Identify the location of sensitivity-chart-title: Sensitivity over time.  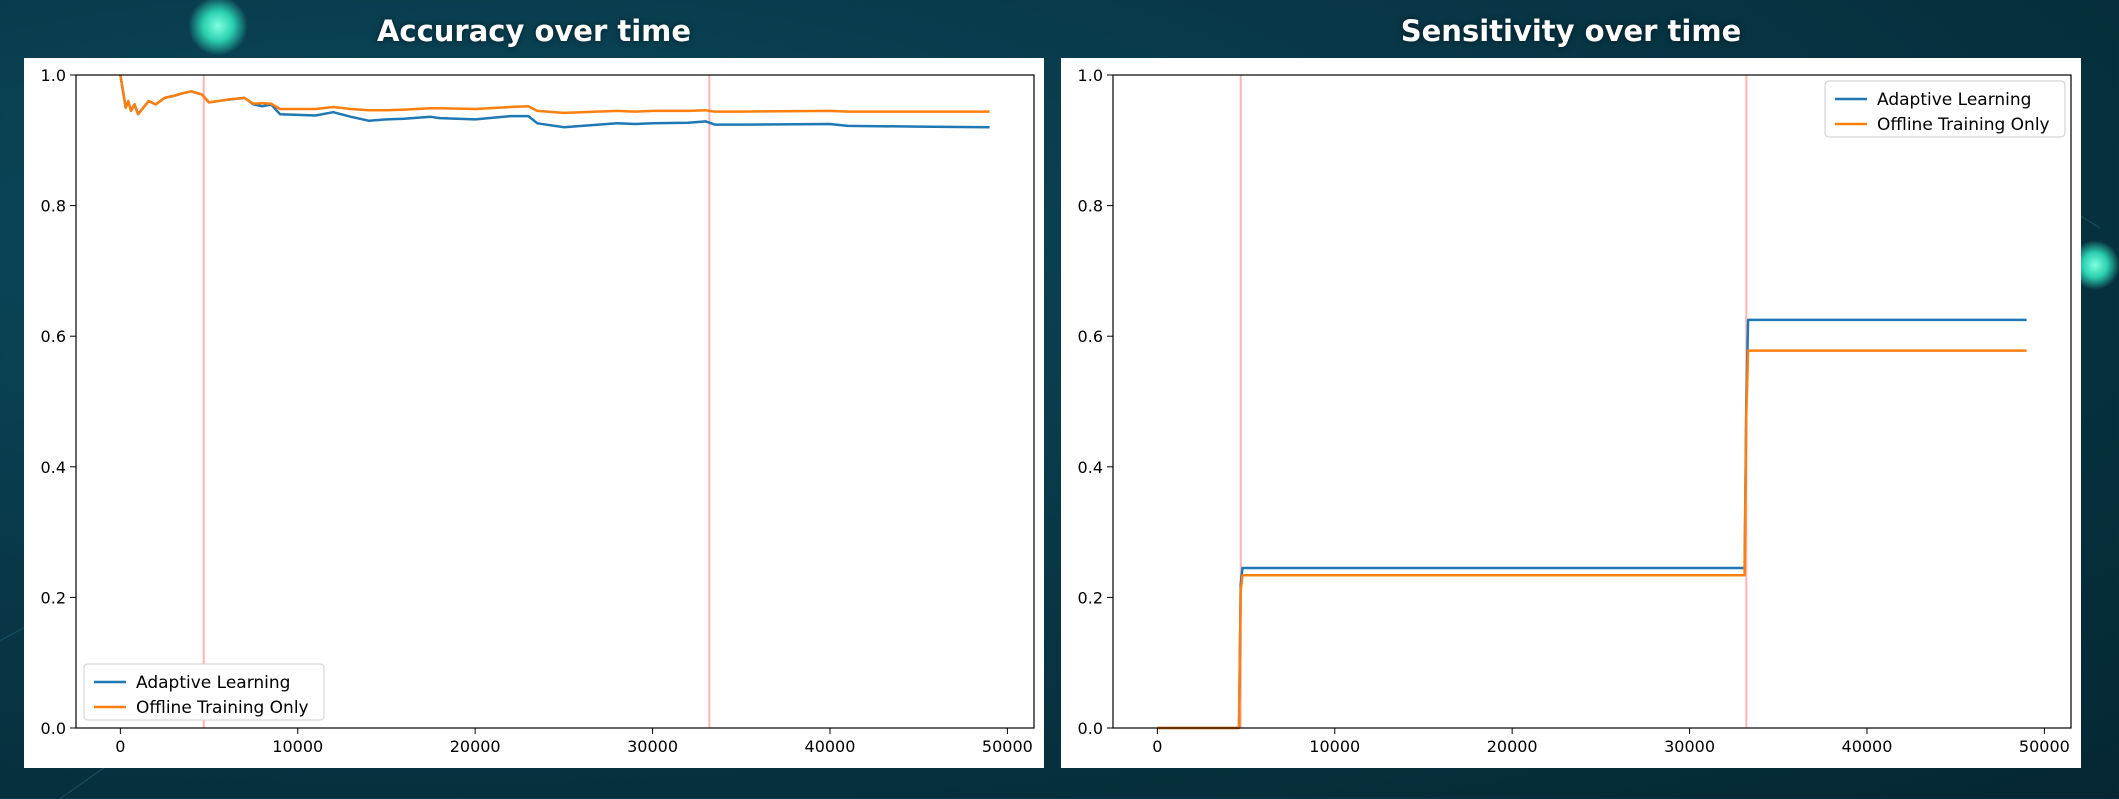
(1571, 31).